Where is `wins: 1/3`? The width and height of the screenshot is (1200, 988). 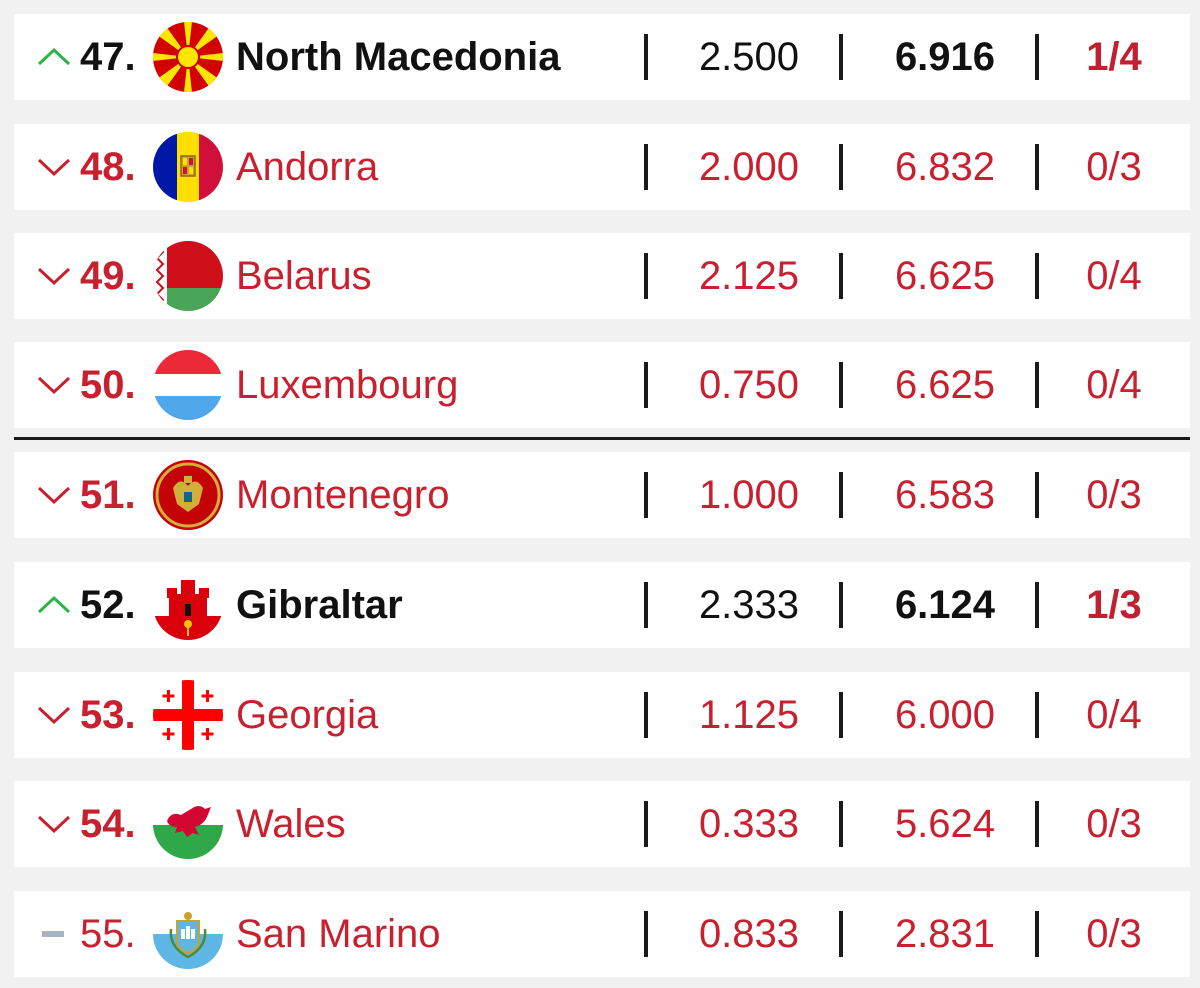 wins: 1/3 is located at coordinates (1114, 605).